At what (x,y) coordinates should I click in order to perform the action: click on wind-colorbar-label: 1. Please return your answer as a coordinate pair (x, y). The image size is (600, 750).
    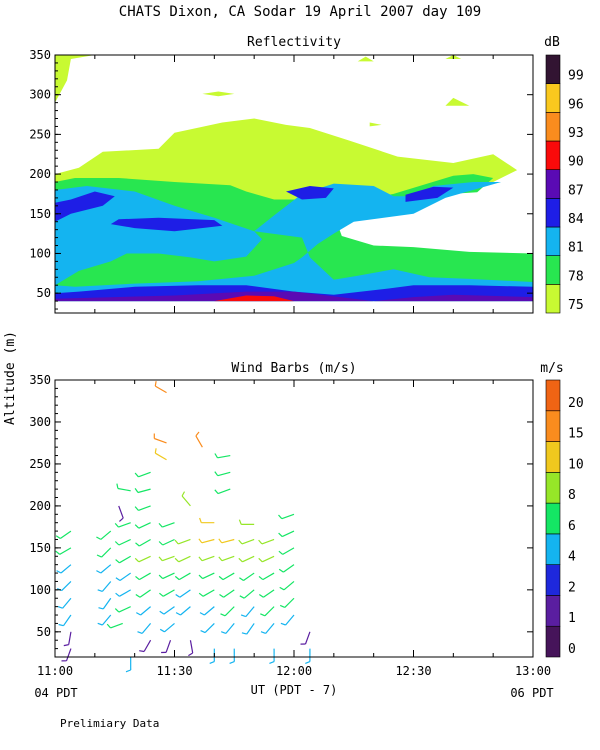
    Looking at the image, I should click on (572, 618).